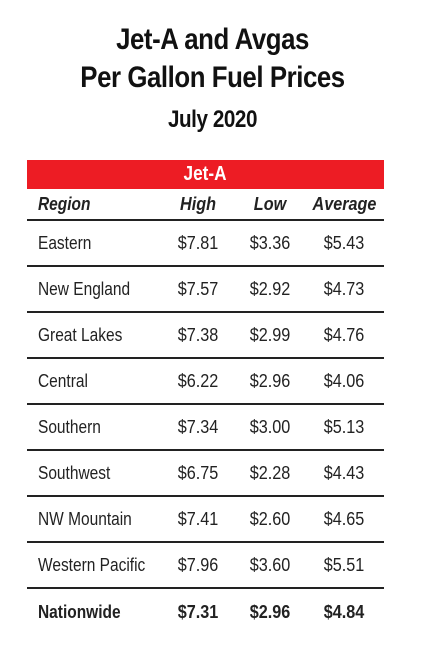  I want to click on cell-average: $4.73, so click(344, 289).